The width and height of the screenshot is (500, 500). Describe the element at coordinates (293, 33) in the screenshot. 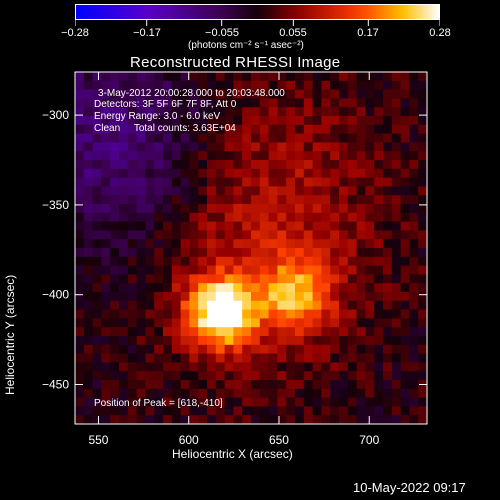

I see `colorbar-tick-label: 0.055` at that location.